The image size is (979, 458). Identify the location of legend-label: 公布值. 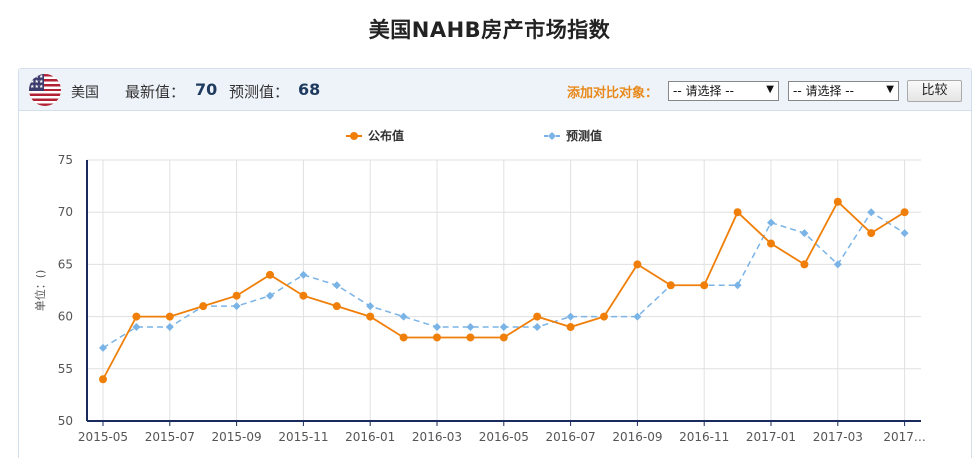
(386, 135).